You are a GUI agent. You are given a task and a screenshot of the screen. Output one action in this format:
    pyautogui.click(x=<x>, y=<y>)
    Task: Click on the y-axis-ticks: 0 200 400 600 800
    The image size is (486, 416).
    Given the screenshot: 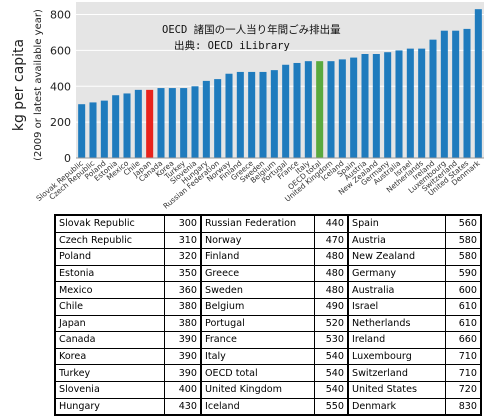 What is the action you would take?
    pyautogui.click(x=60, y=87)
    